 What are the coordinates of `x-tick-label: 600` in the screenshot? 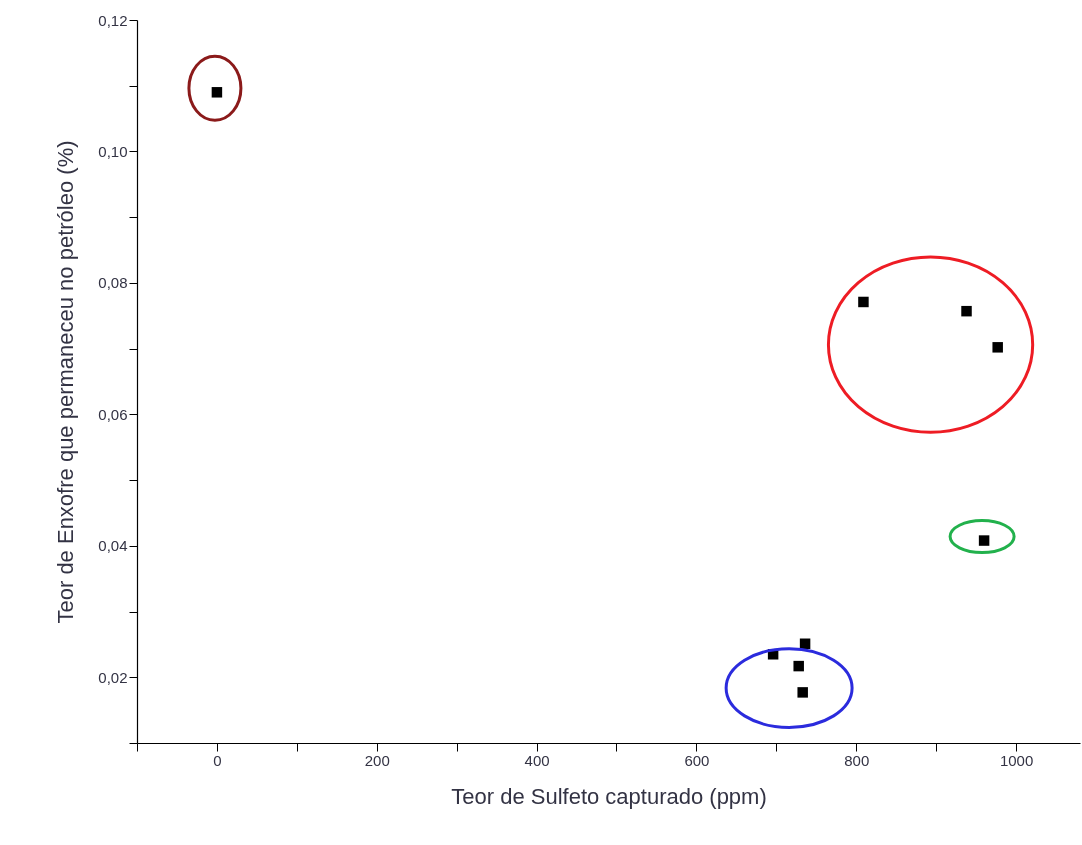 It's located at (697, 760).